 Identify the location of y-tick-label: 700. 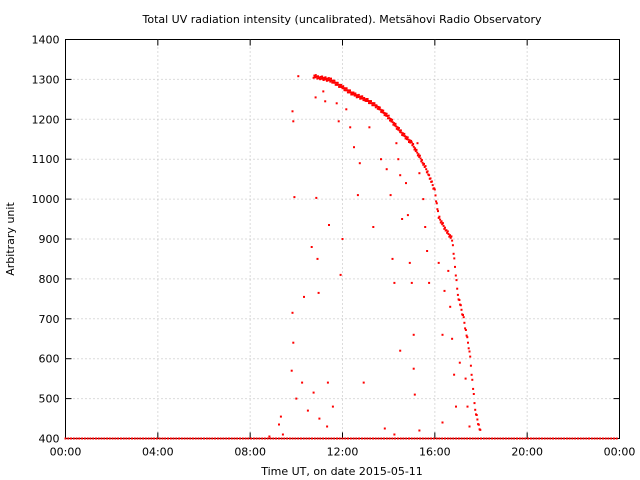
(49, 319).